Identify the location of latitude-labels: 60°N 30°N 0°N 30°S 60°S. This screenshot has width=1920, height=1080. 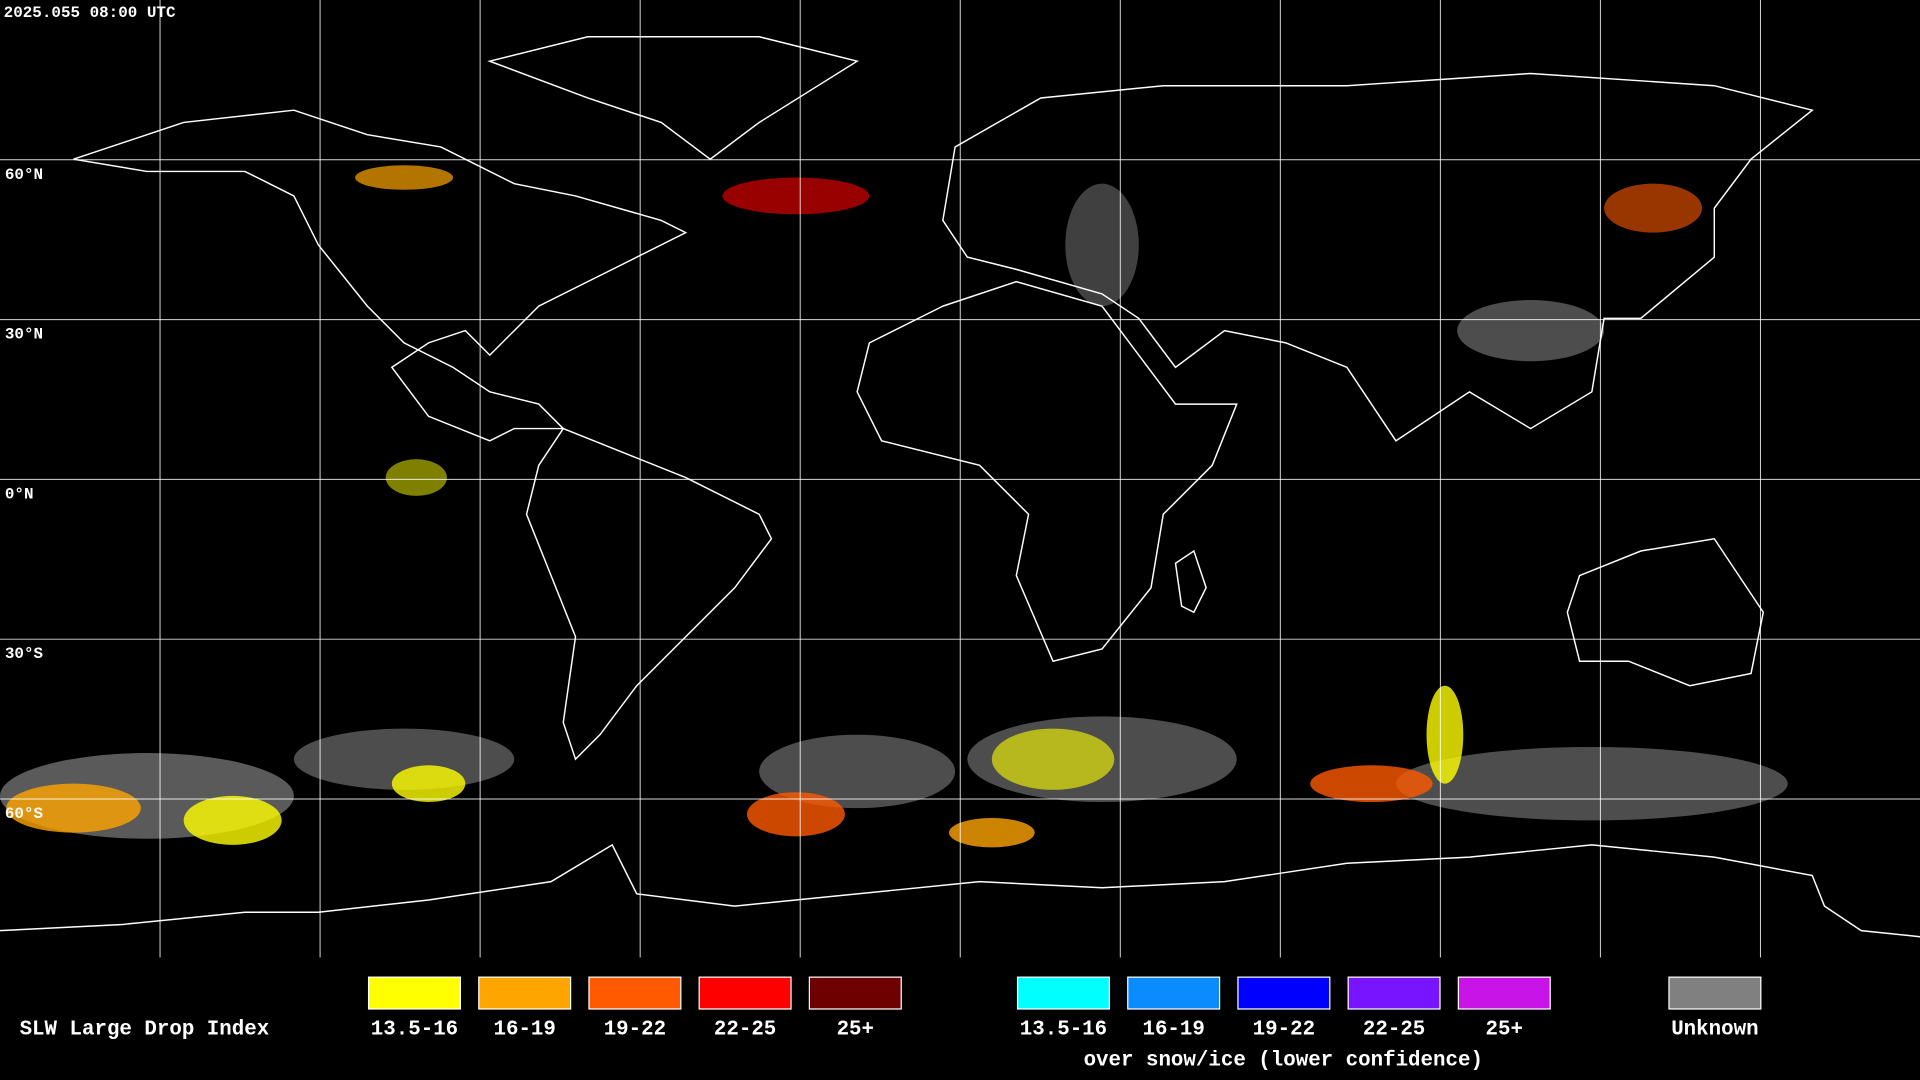
(24, 494).